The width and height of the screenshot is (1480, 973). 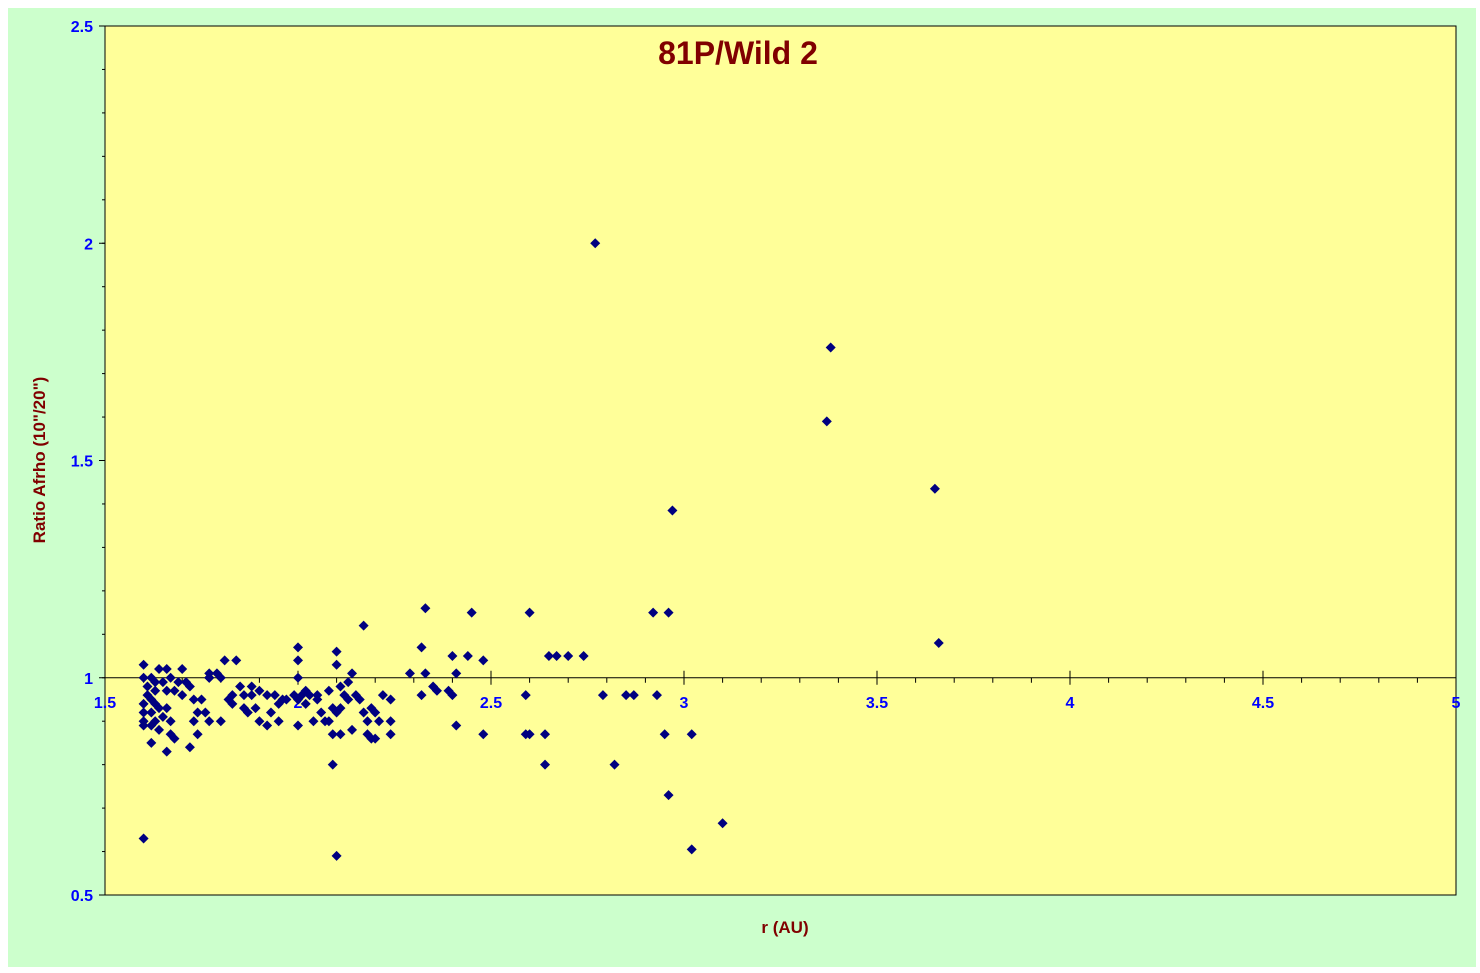 What do you see at coordinates (82, 896) in the screenshot?
I see `y-tick-label: 0.5` at bounding box center [82, 896].